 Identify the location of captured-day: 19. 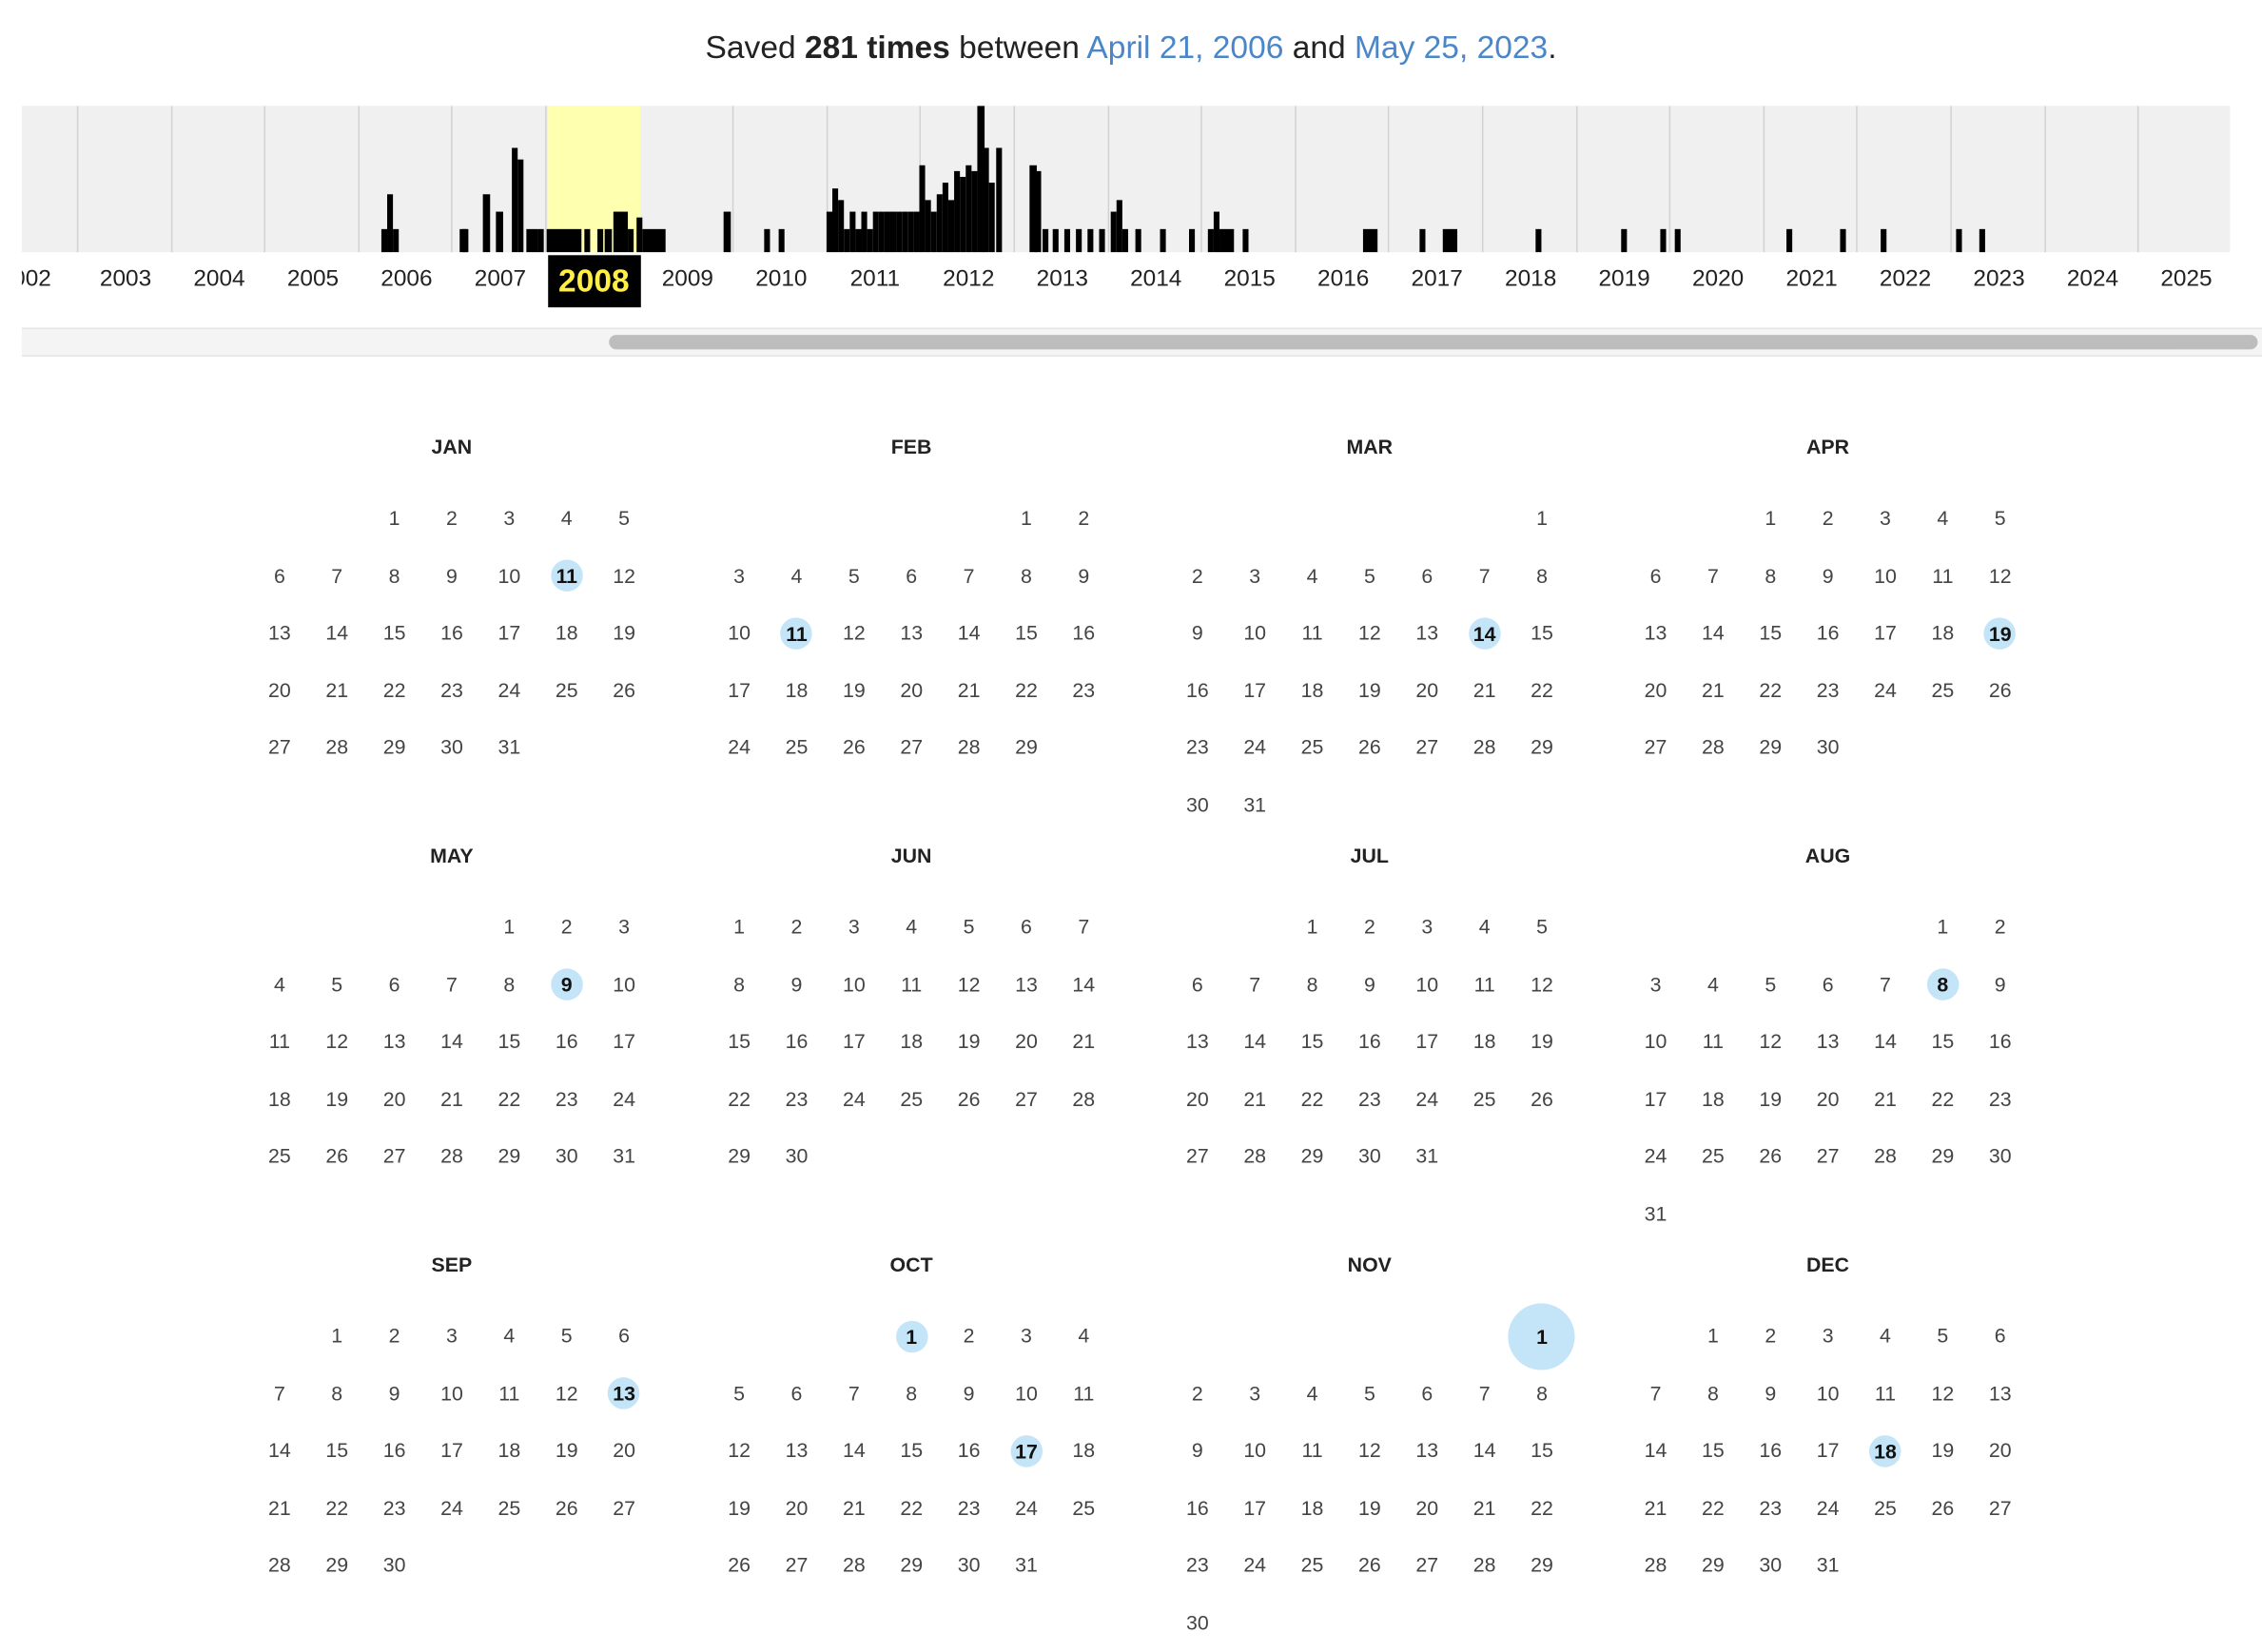
(2000, 633).